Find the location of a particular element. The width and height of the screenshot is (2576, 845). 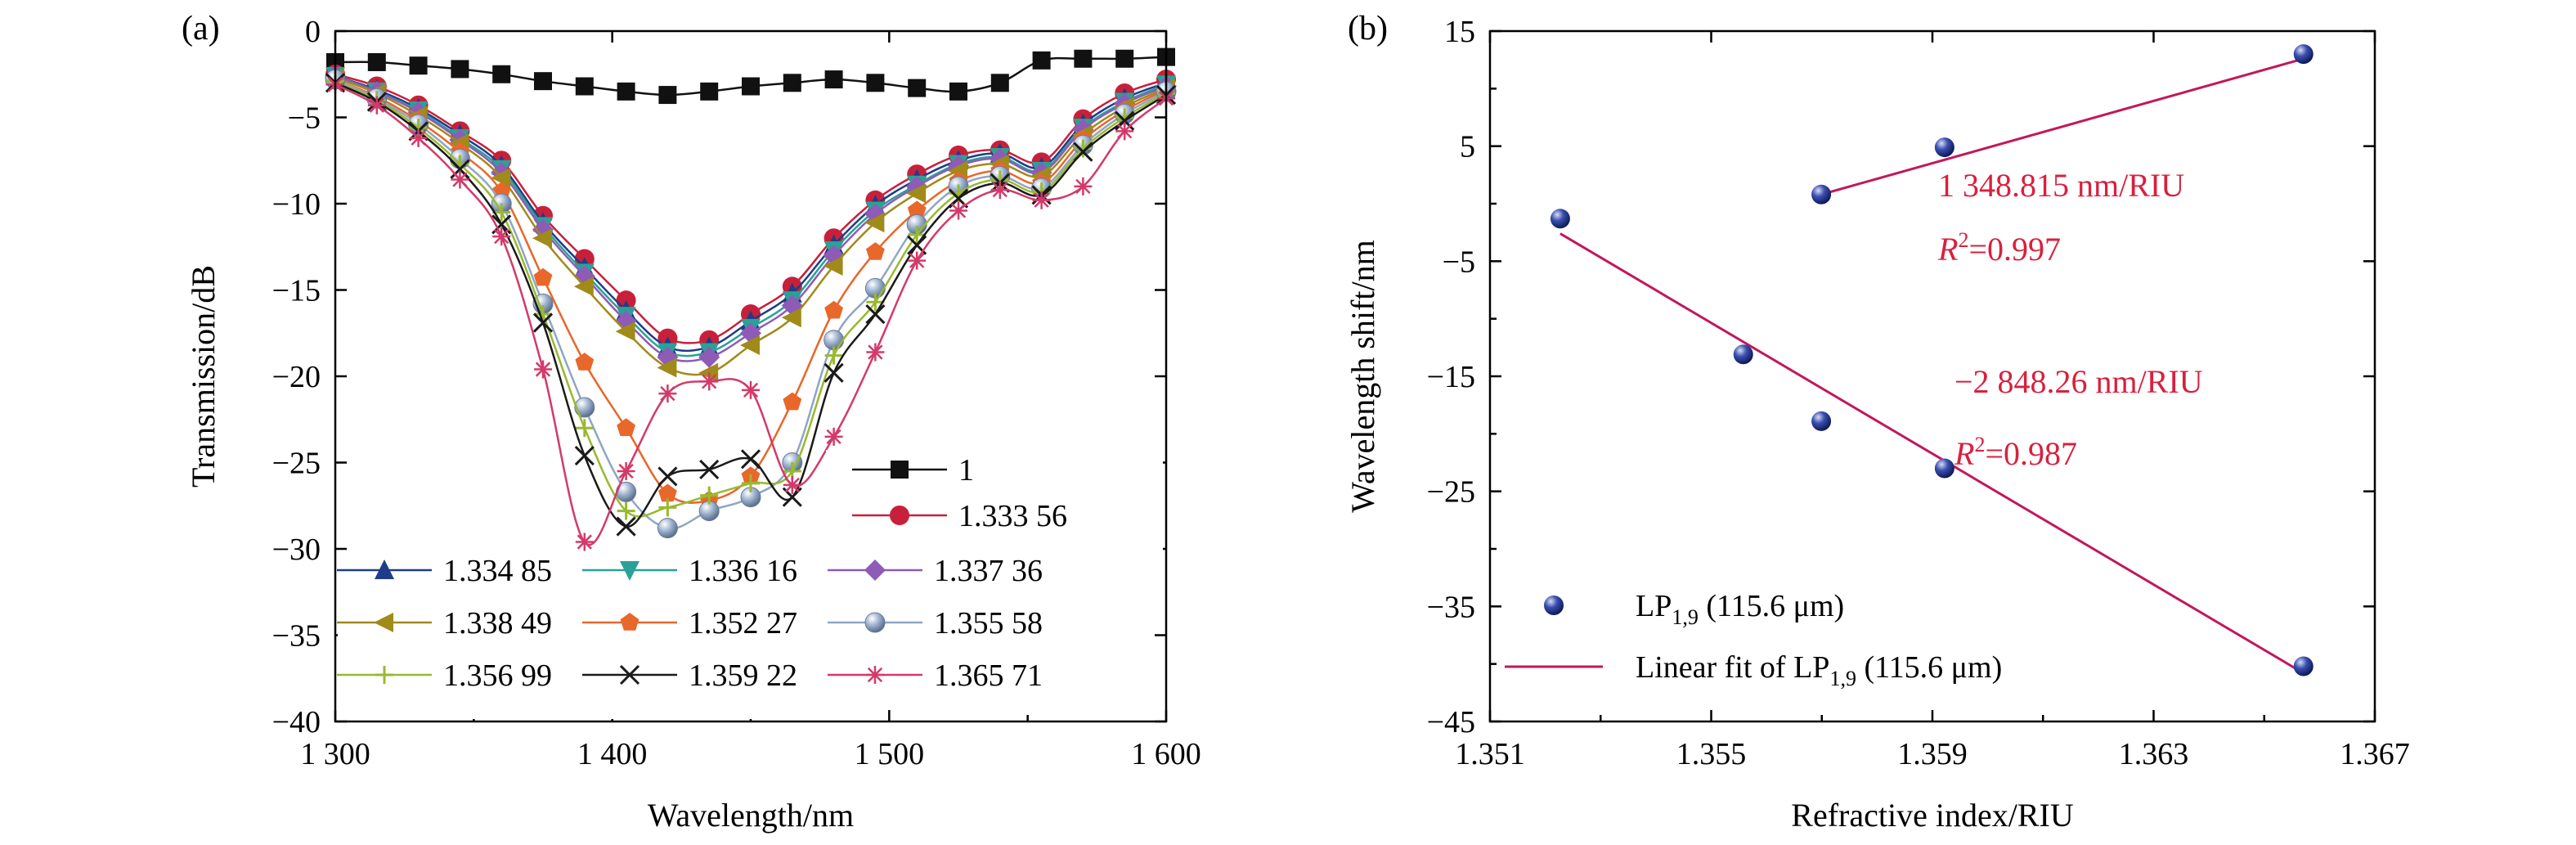

panel-b-y-tick-label: −45 is located at coordinates (1451, 722).